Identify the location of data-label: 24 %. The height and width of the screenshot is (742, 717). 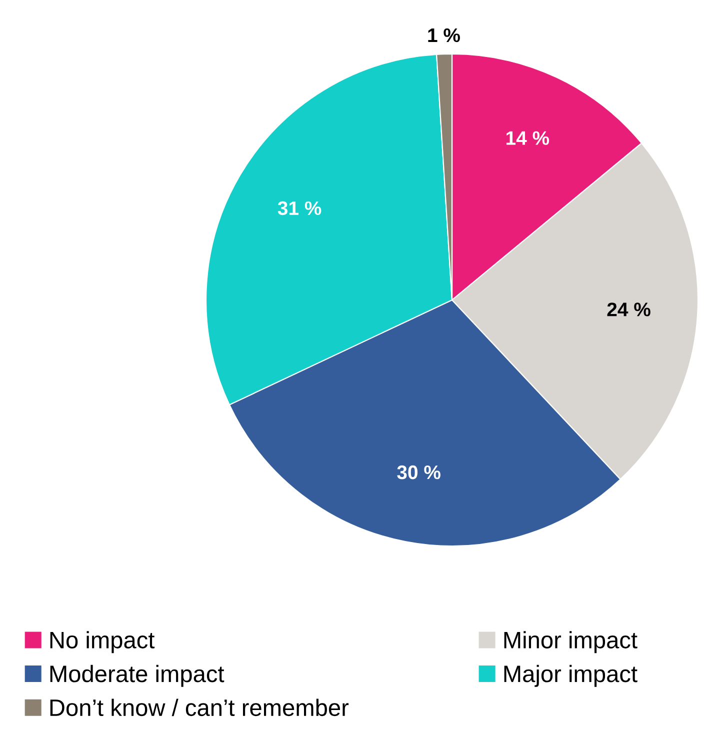
(628, 309).